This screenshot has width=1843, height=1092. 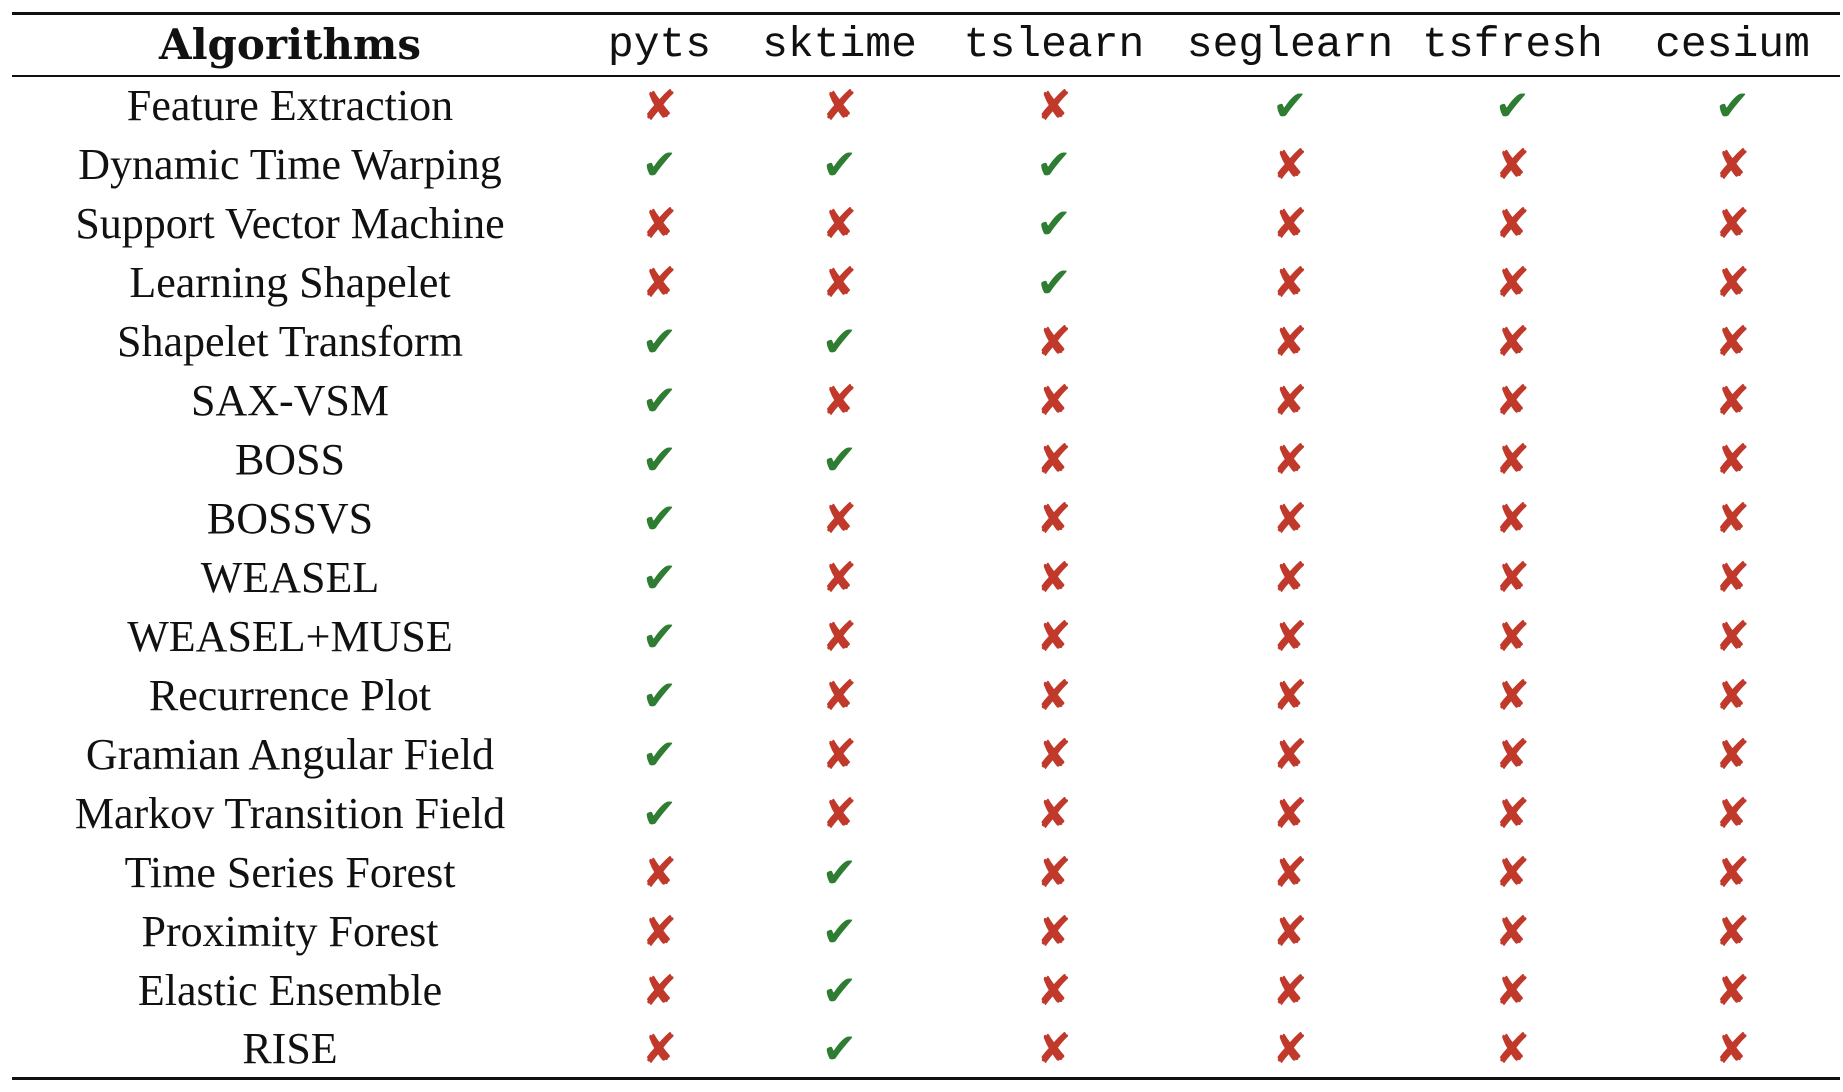 I want to click on table-row: WEASEL ✔ ✘ ✘ ✘ ✘ ✘, so click(x=926, y=577).